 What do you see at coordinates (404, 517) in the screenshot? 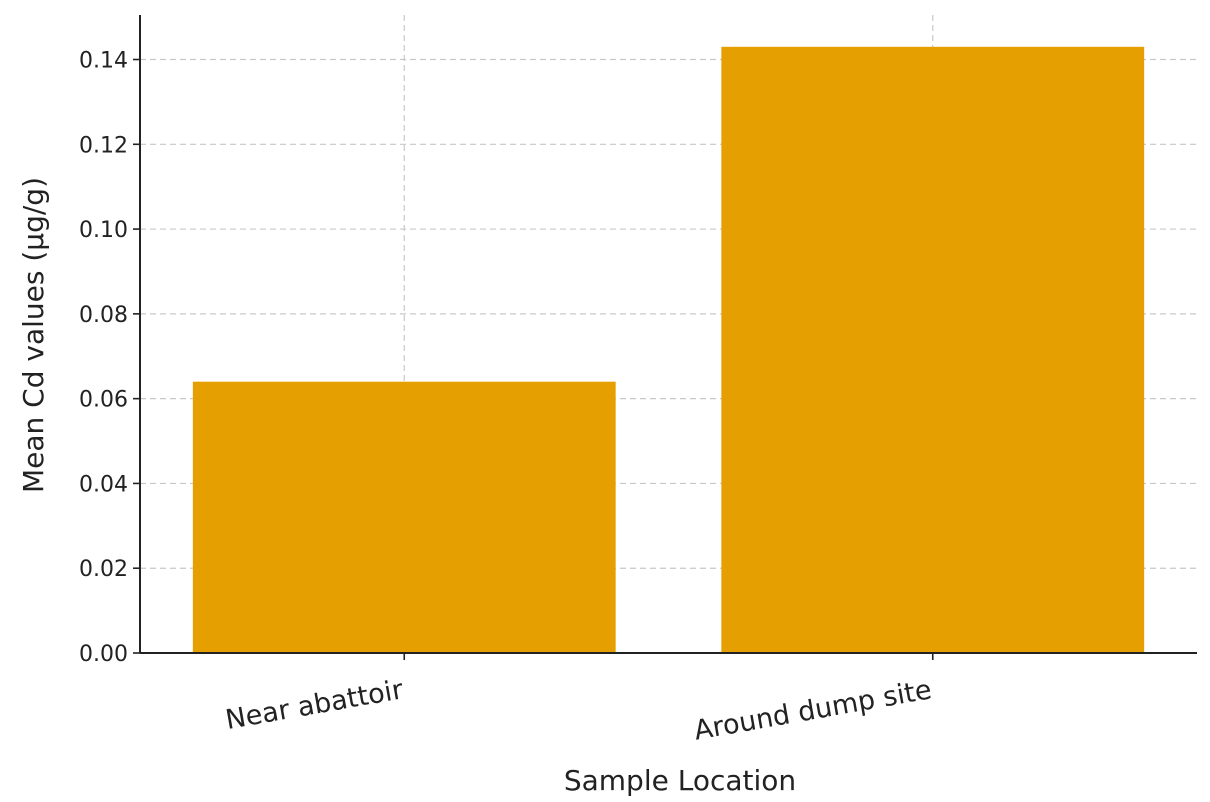
I see `bar-near-abattoir` at bounding box center [404, 517].